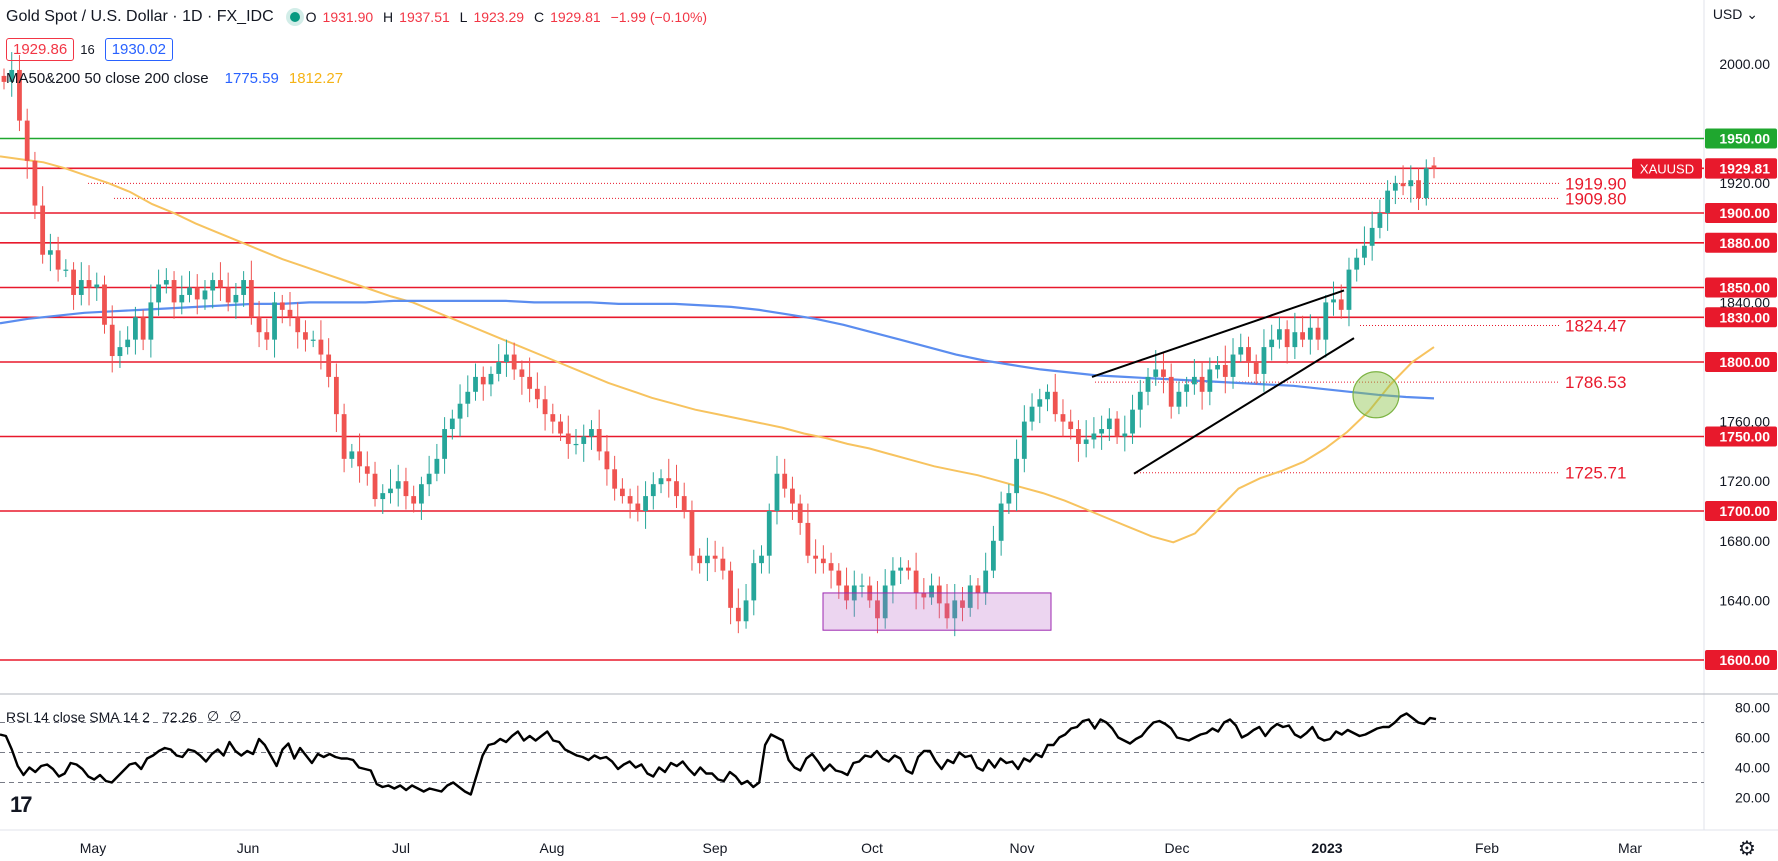 This screenshot has height=861, width=1778. I want to click on rsi-legend: RSI 14 close SMA 14 2 72.26 ∅ ∅, so click(126, 716).